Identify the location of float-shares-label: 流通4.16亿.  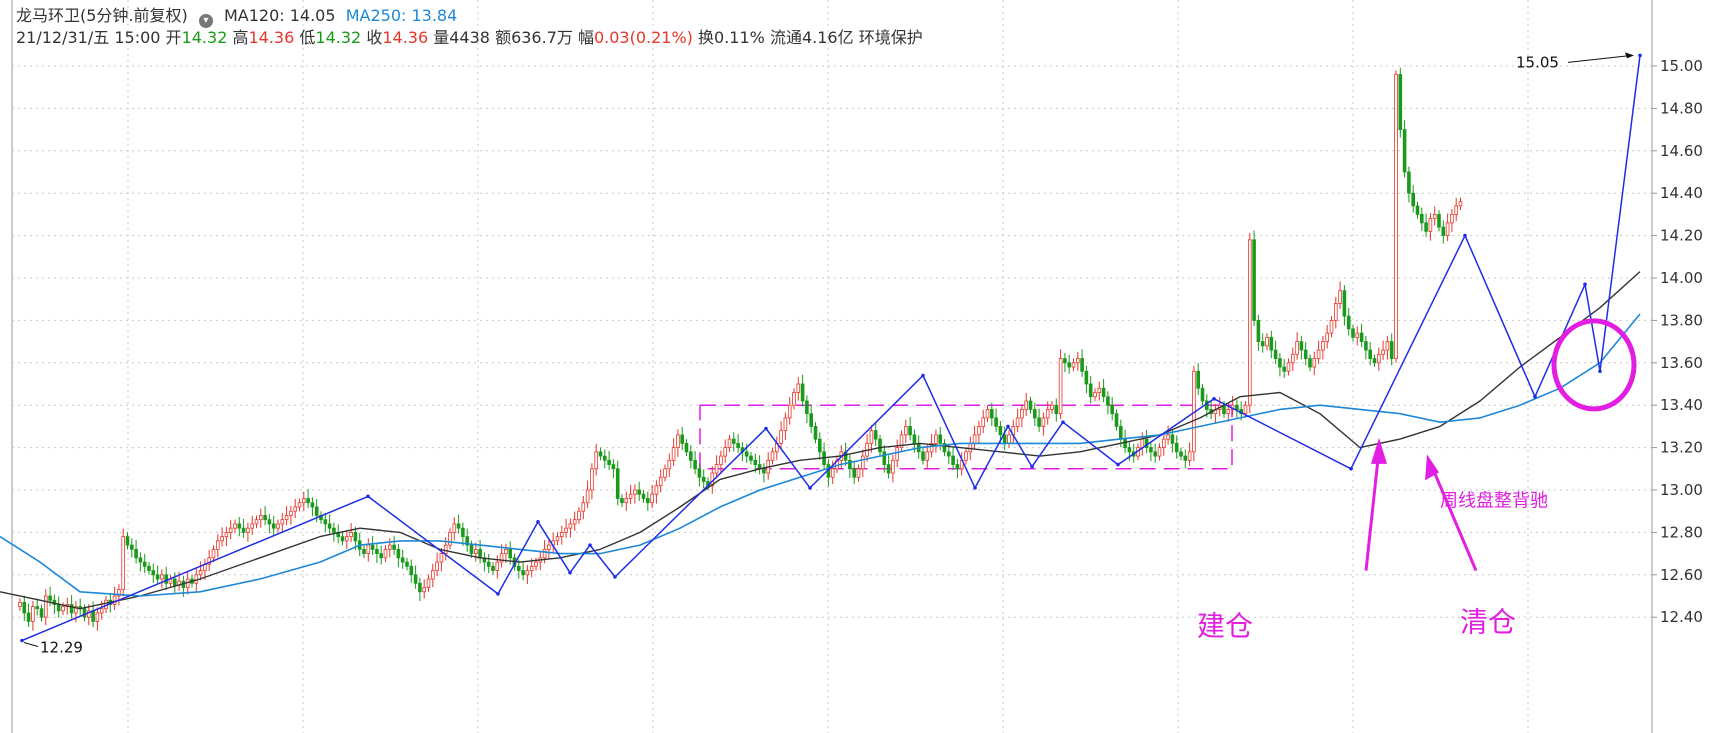
(811, 37).